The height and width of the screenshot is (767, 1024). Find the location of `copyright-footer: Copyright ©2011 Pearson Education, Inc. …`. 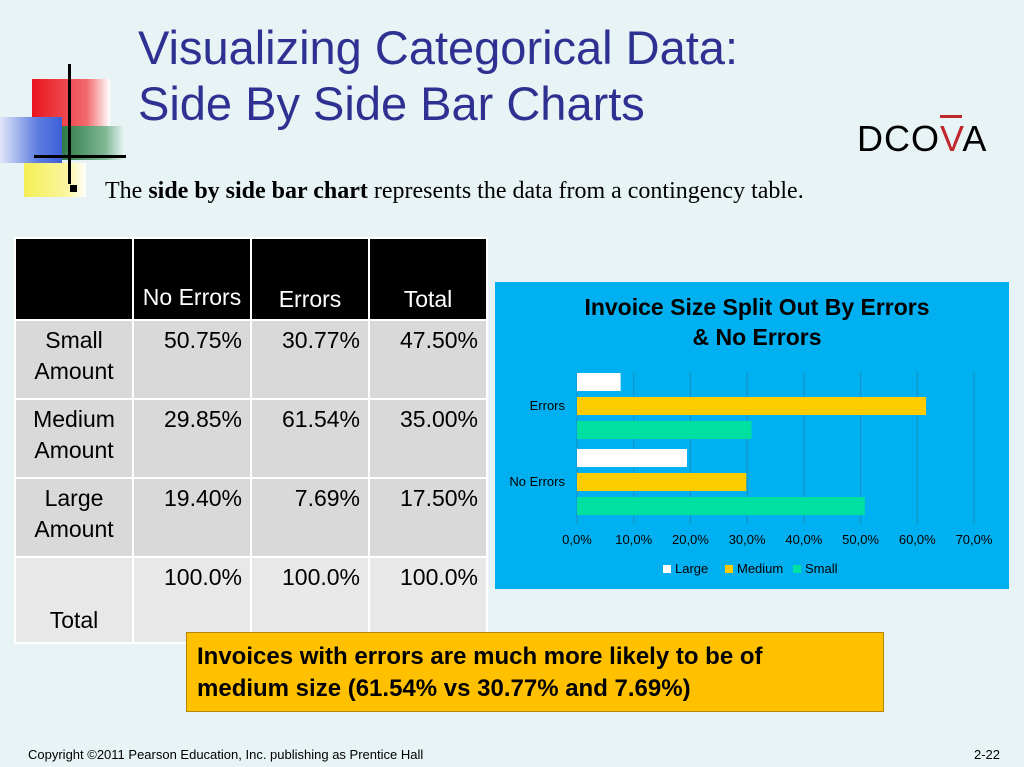

copyright-footer: Copyright ©2011 Pearson Education, Inc. … is located at coordinates (226, 754).